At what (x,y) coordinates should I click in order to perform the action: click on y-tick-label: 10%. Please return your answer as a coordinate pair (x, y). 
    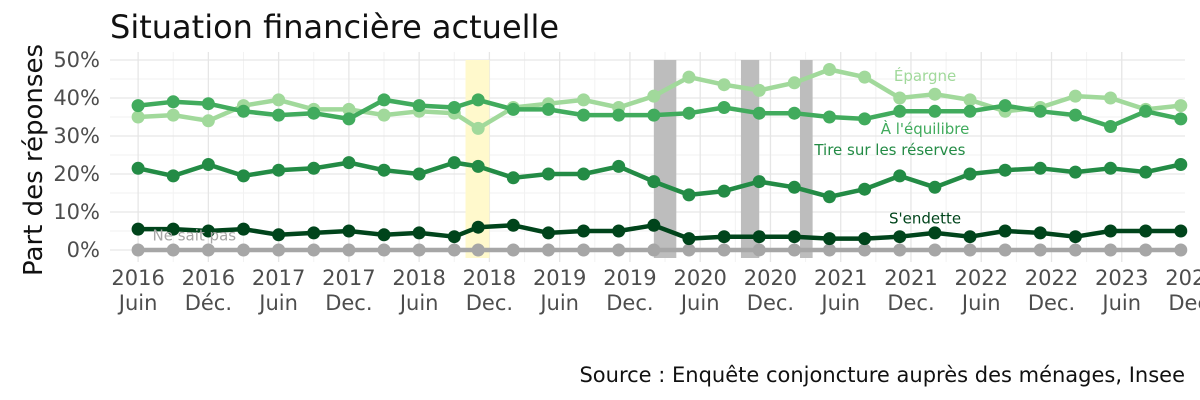
    Looking at the image, I should click on (76, 212).